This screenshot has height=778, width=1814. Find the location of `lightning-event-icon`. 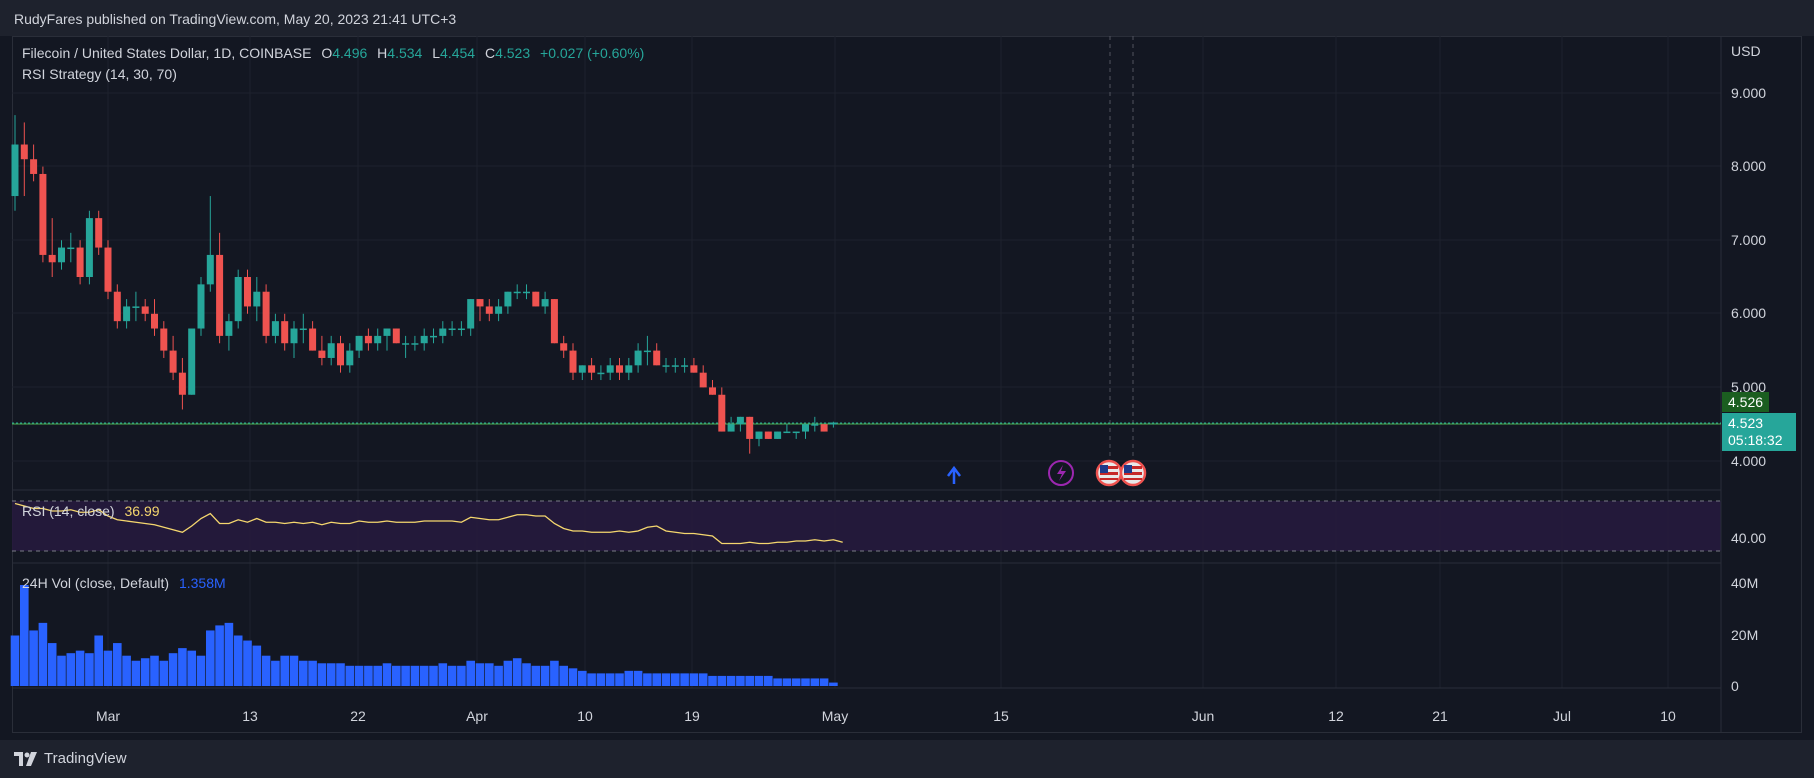

lightning-event-icon is located at coordinates (1061, 473).